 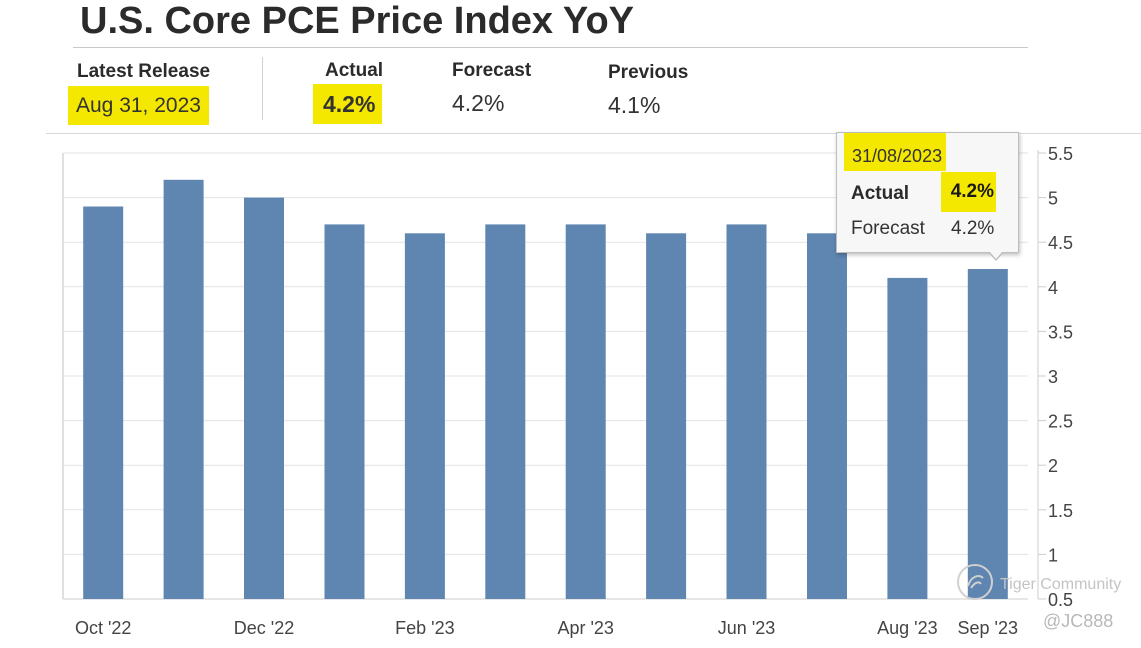 What do you see at coordinates (1060, 332) in the screenshot?
I see `y-tick-label: 3.5` at bounding box center [1060, 332].